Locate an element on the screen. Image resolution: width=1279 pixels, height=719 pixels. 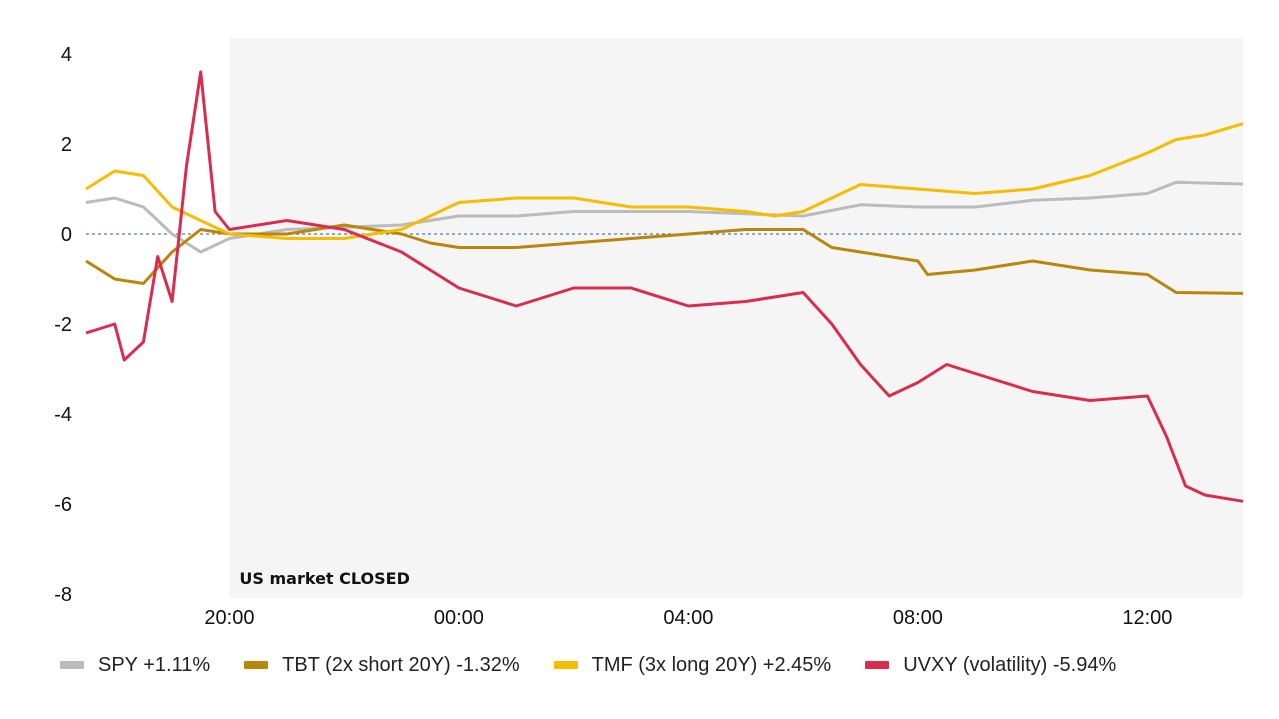
y-axis-tick-labels: -8 -6 -4 -2 0 2 4 is located at coordinates (63, 325).